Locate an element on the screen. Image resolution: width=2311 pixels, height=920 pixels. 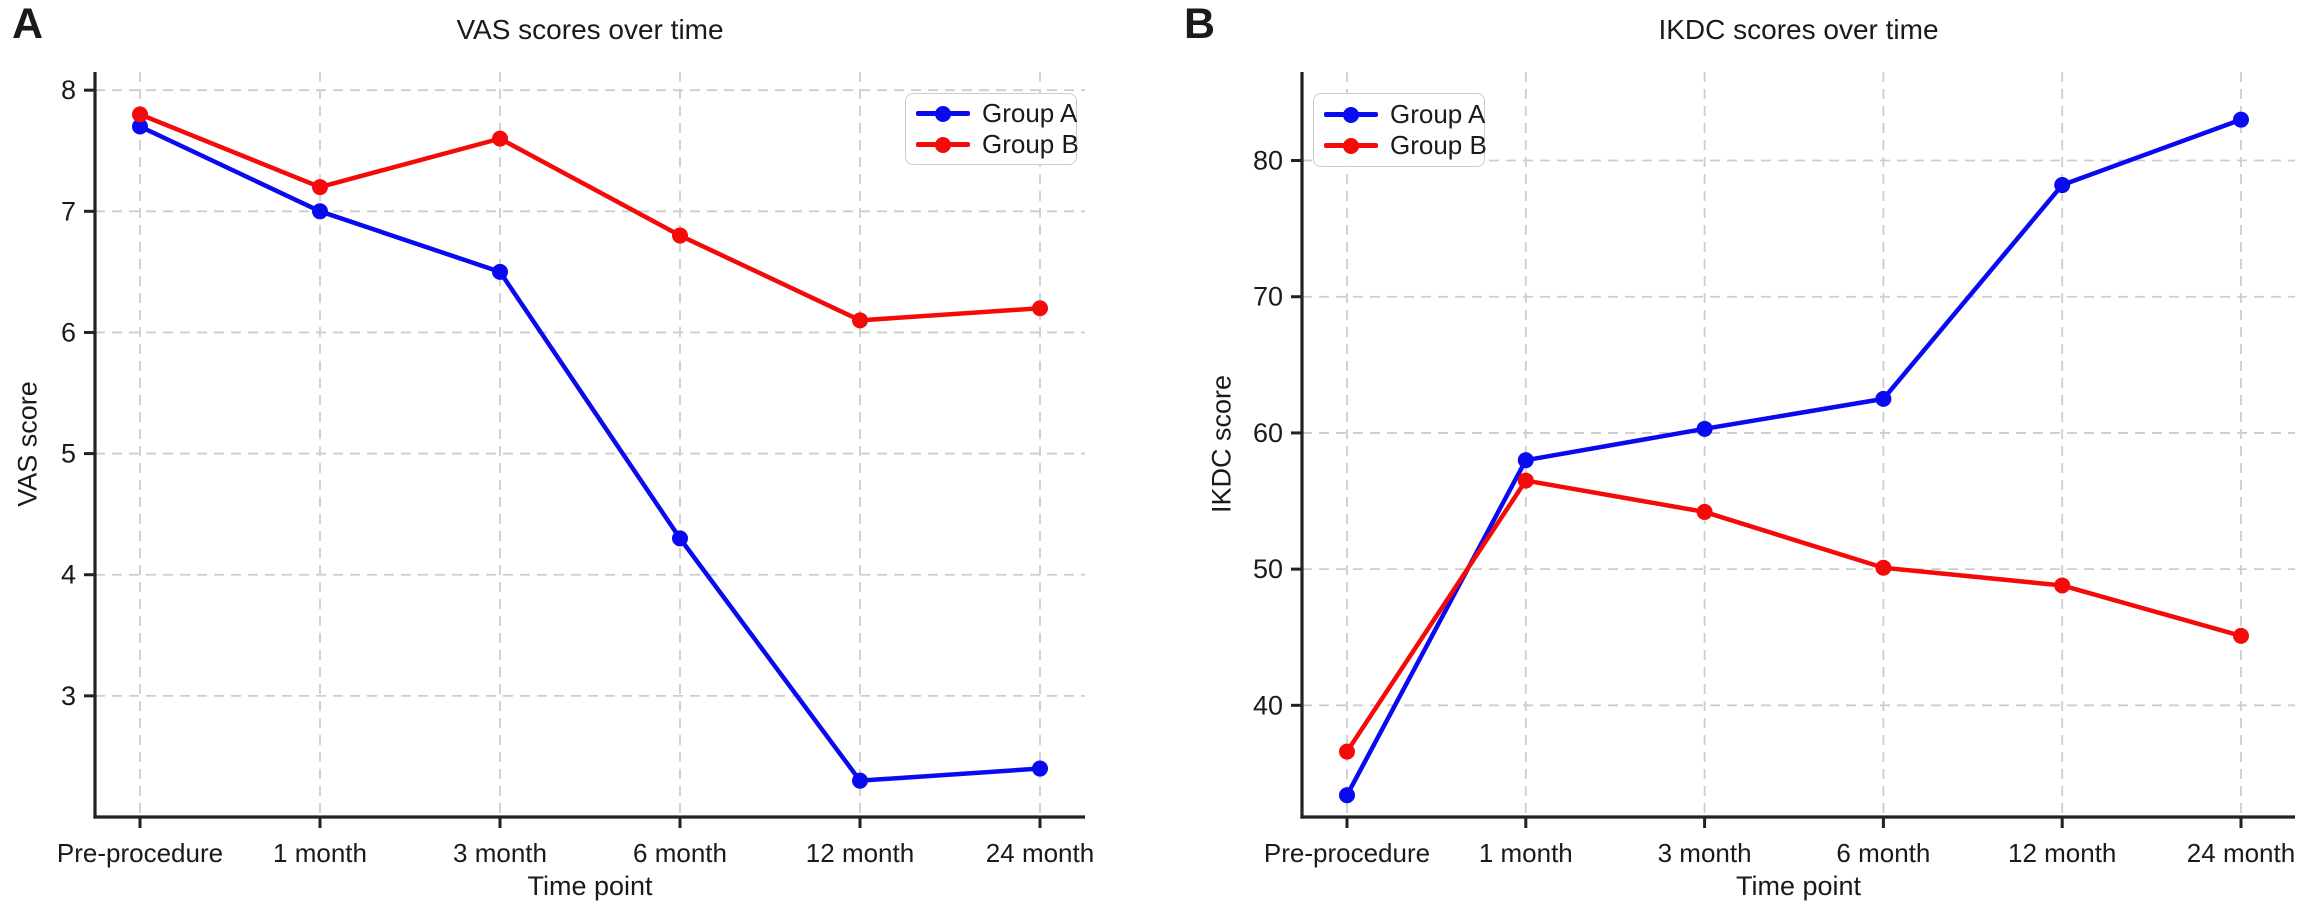
panel-b-y-axis-label: IKDC score is located at coordinates (1221, 444).